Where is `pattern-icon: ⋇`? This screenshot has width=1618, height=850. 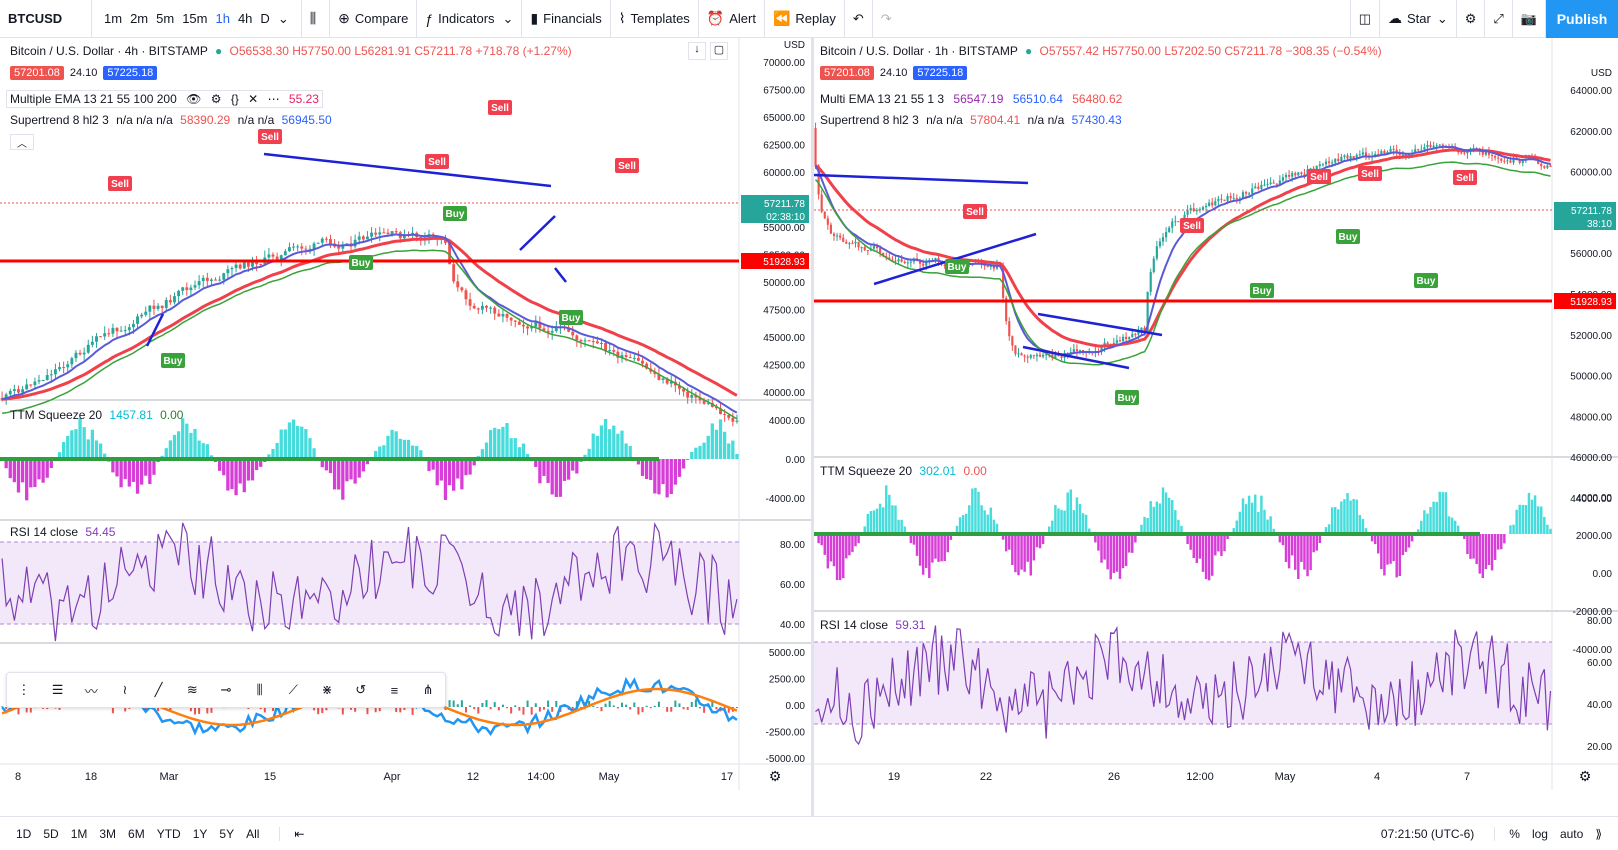
pattern-icon: ⋇ is located at coordinates (327, 689).